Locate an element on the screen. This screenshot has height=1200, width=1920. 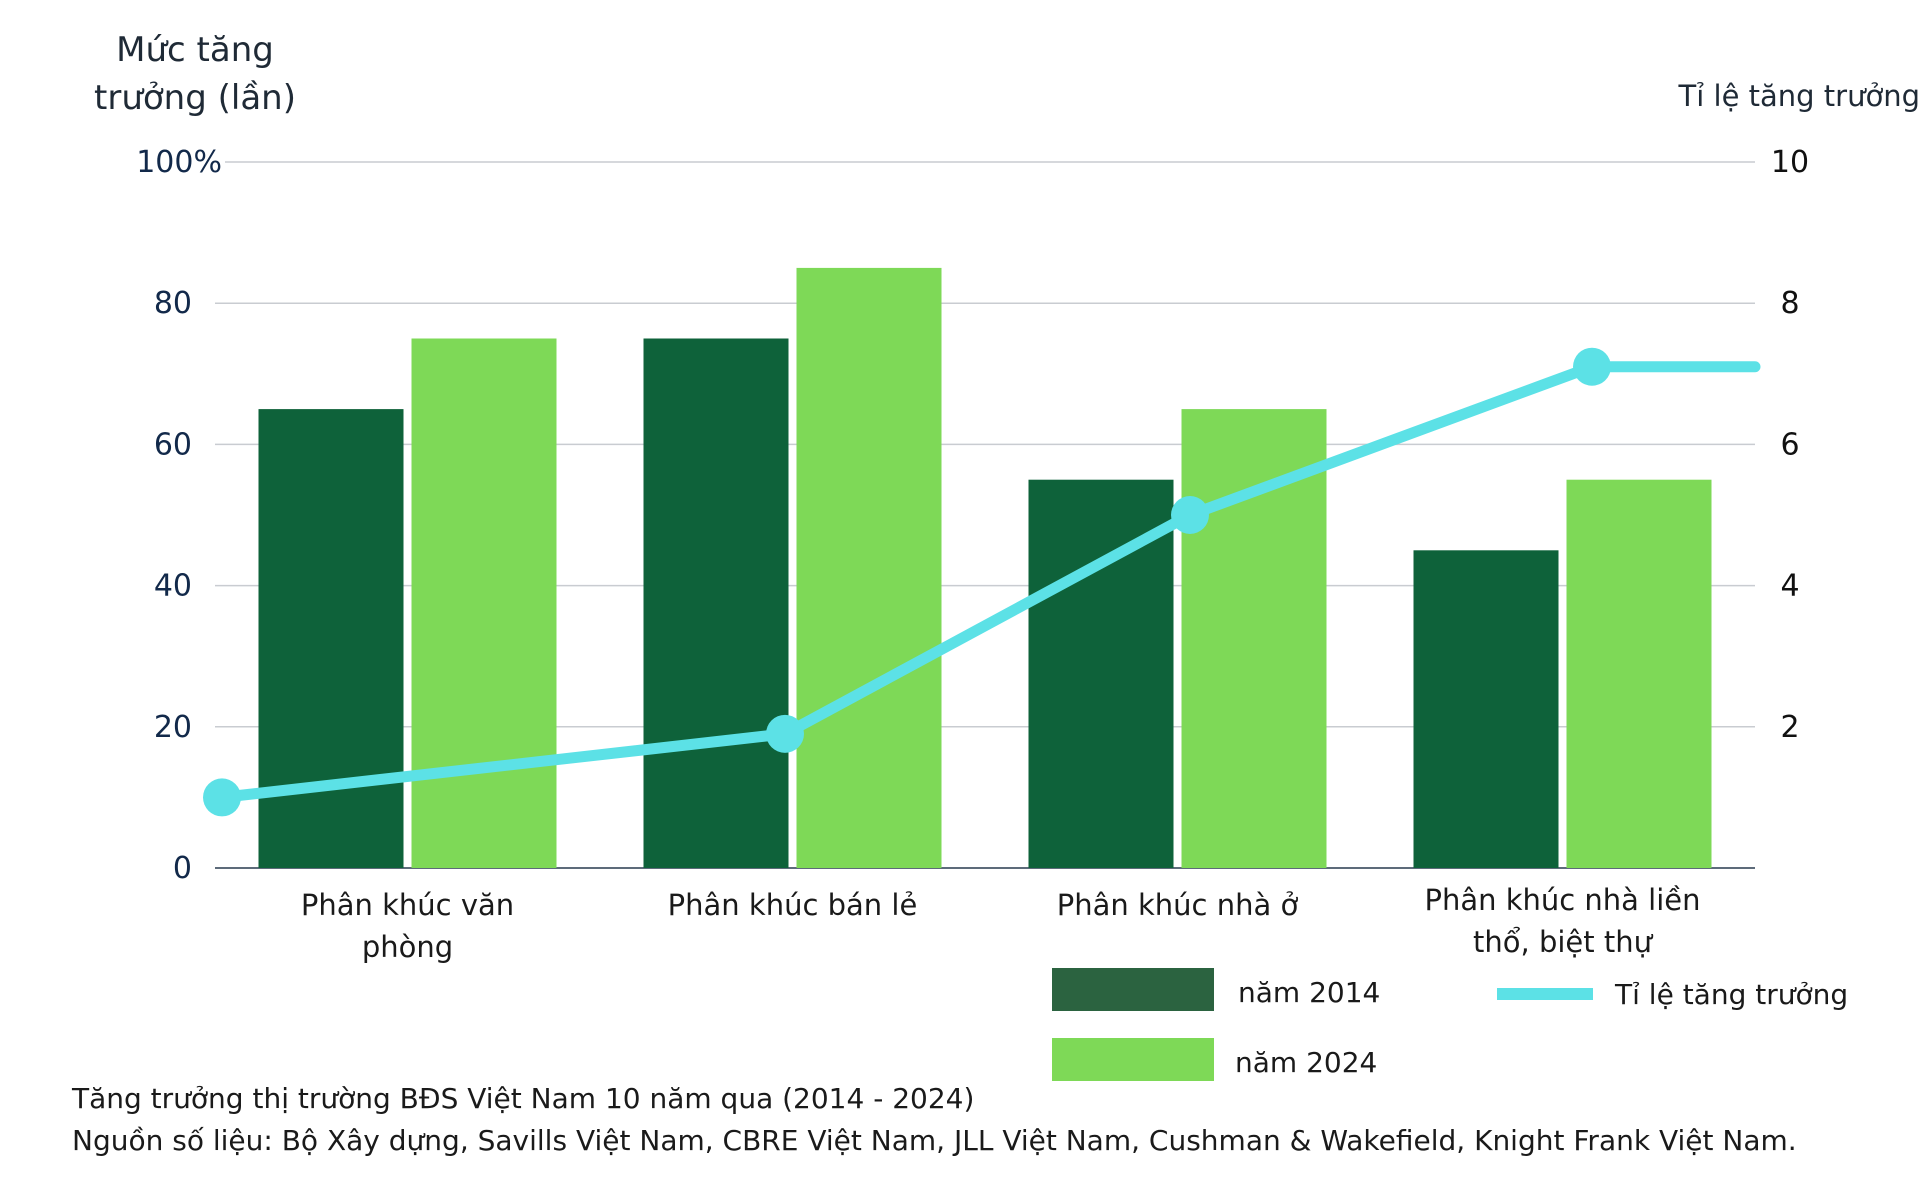
y2-tick-label: 4 is located at coordinates (1789, 586).